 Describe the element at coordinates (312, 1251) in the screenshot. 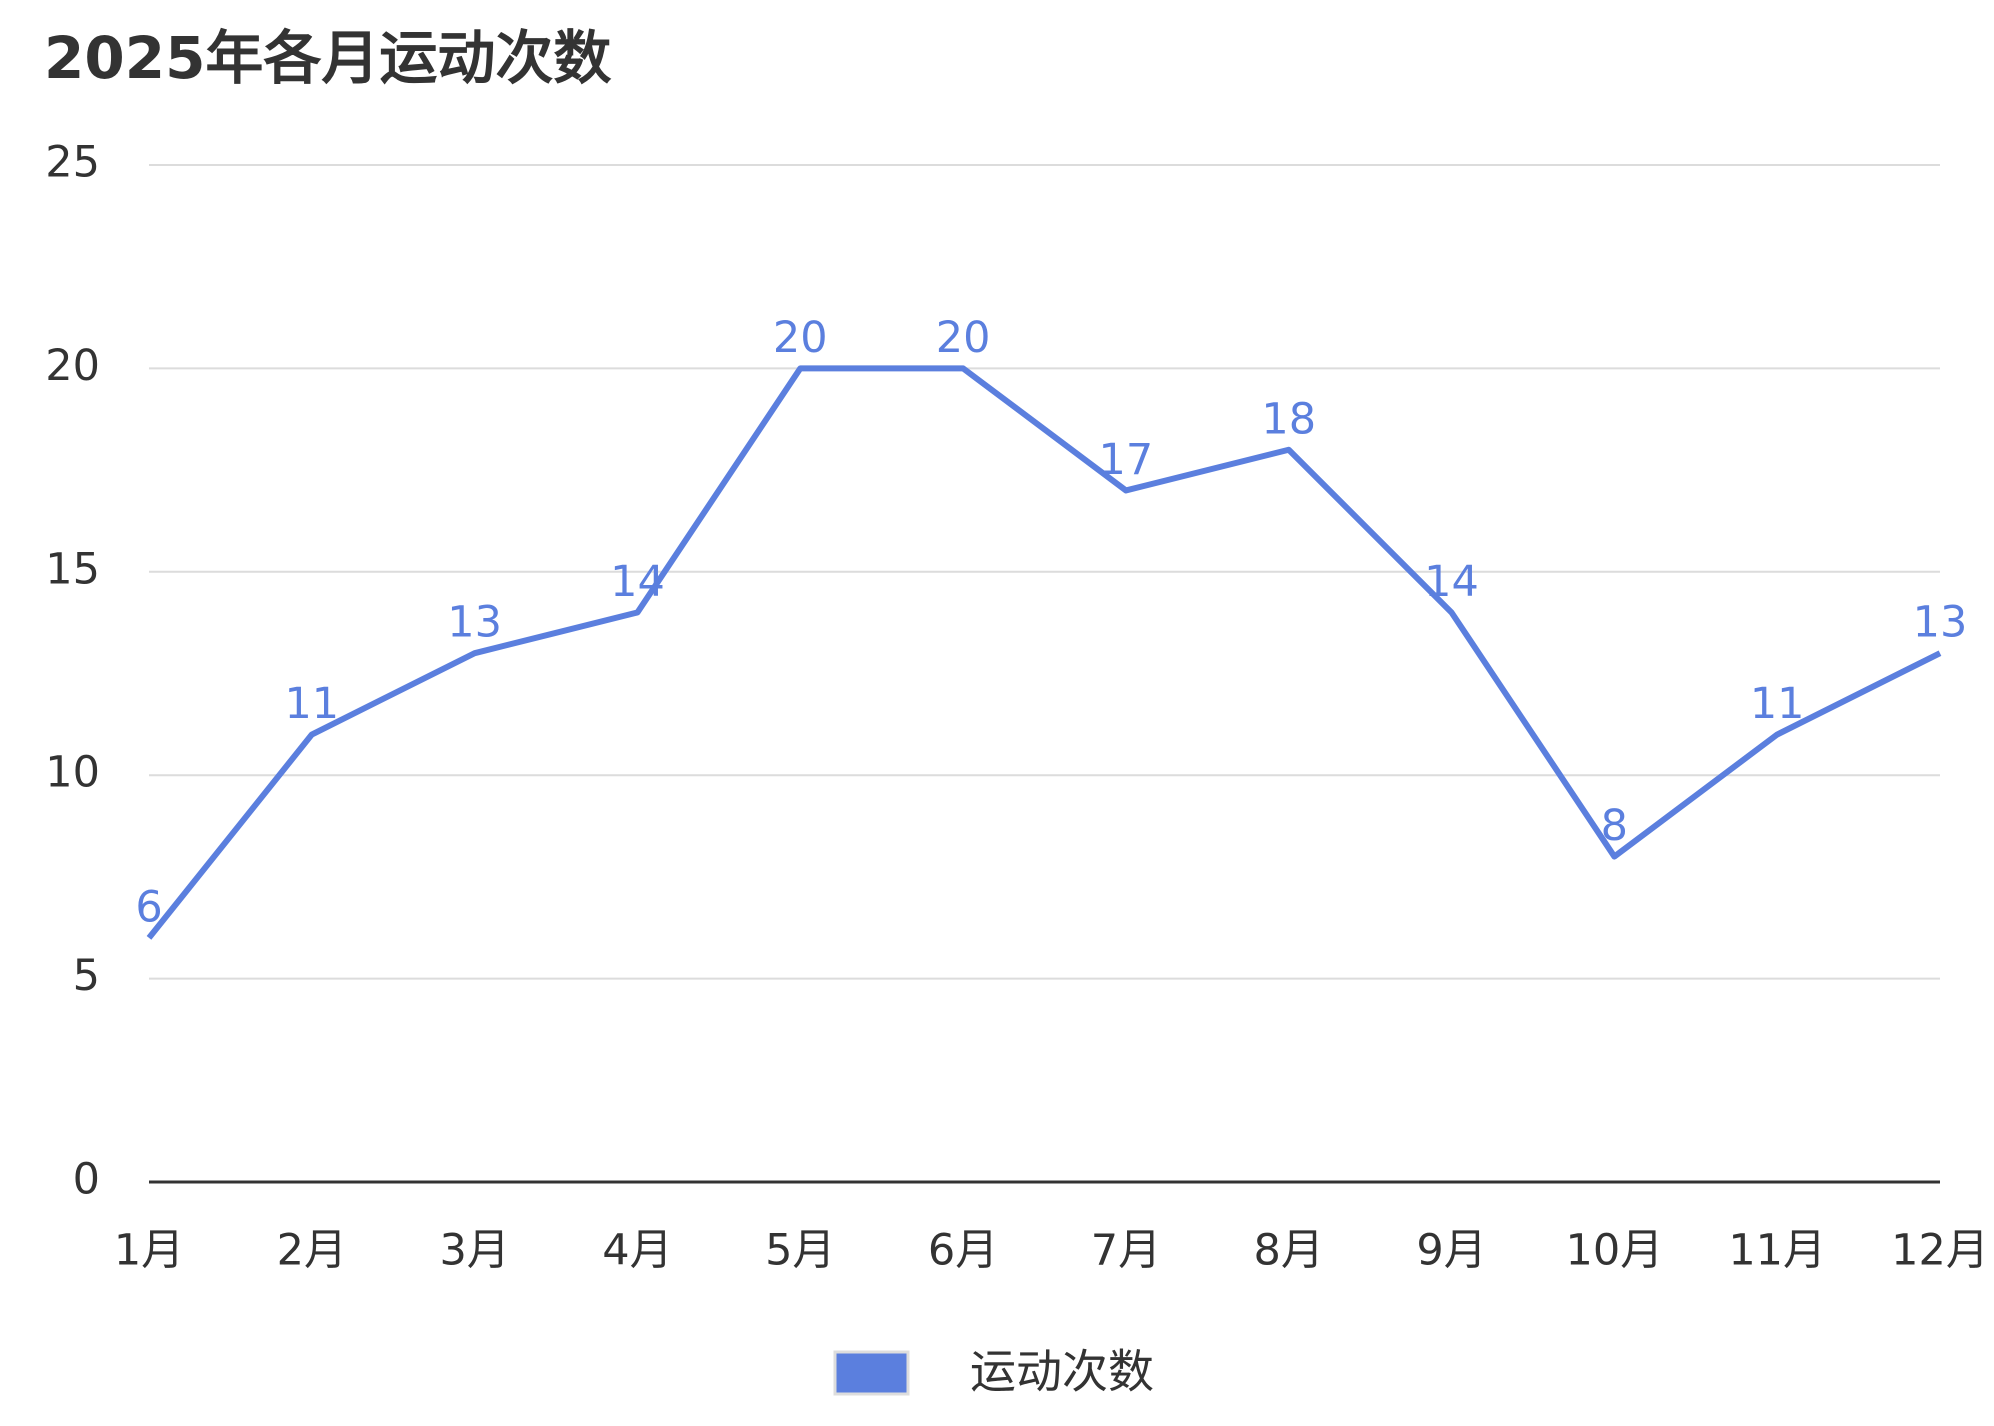

I see `x-tick-label: 2月` at that location.